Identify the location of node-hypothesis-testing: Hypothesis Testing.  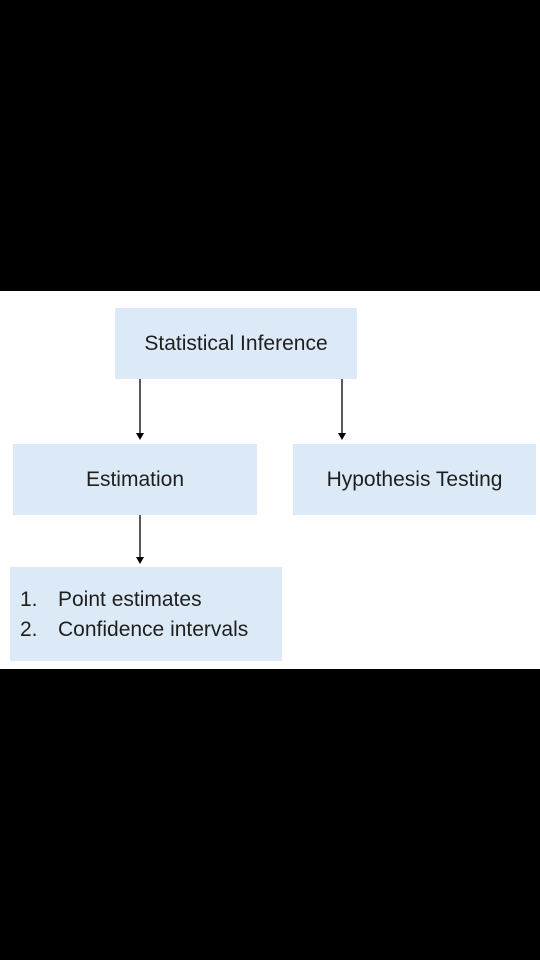
(414, 479).